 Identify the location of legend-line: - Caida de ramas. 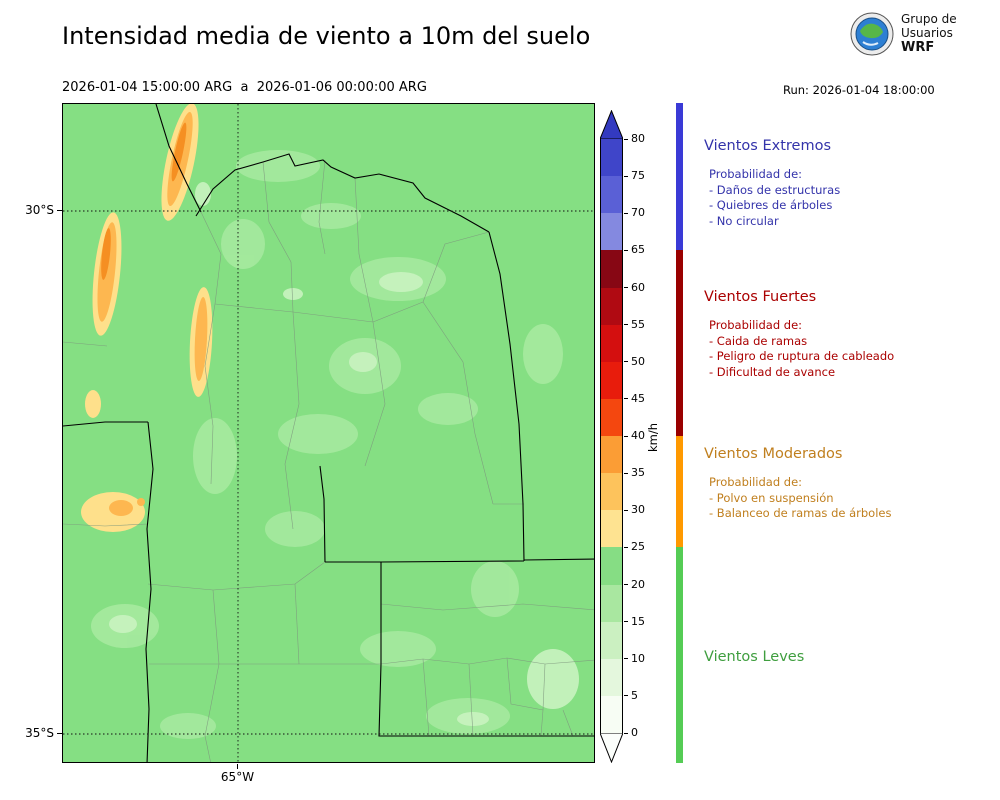
(758, 340).